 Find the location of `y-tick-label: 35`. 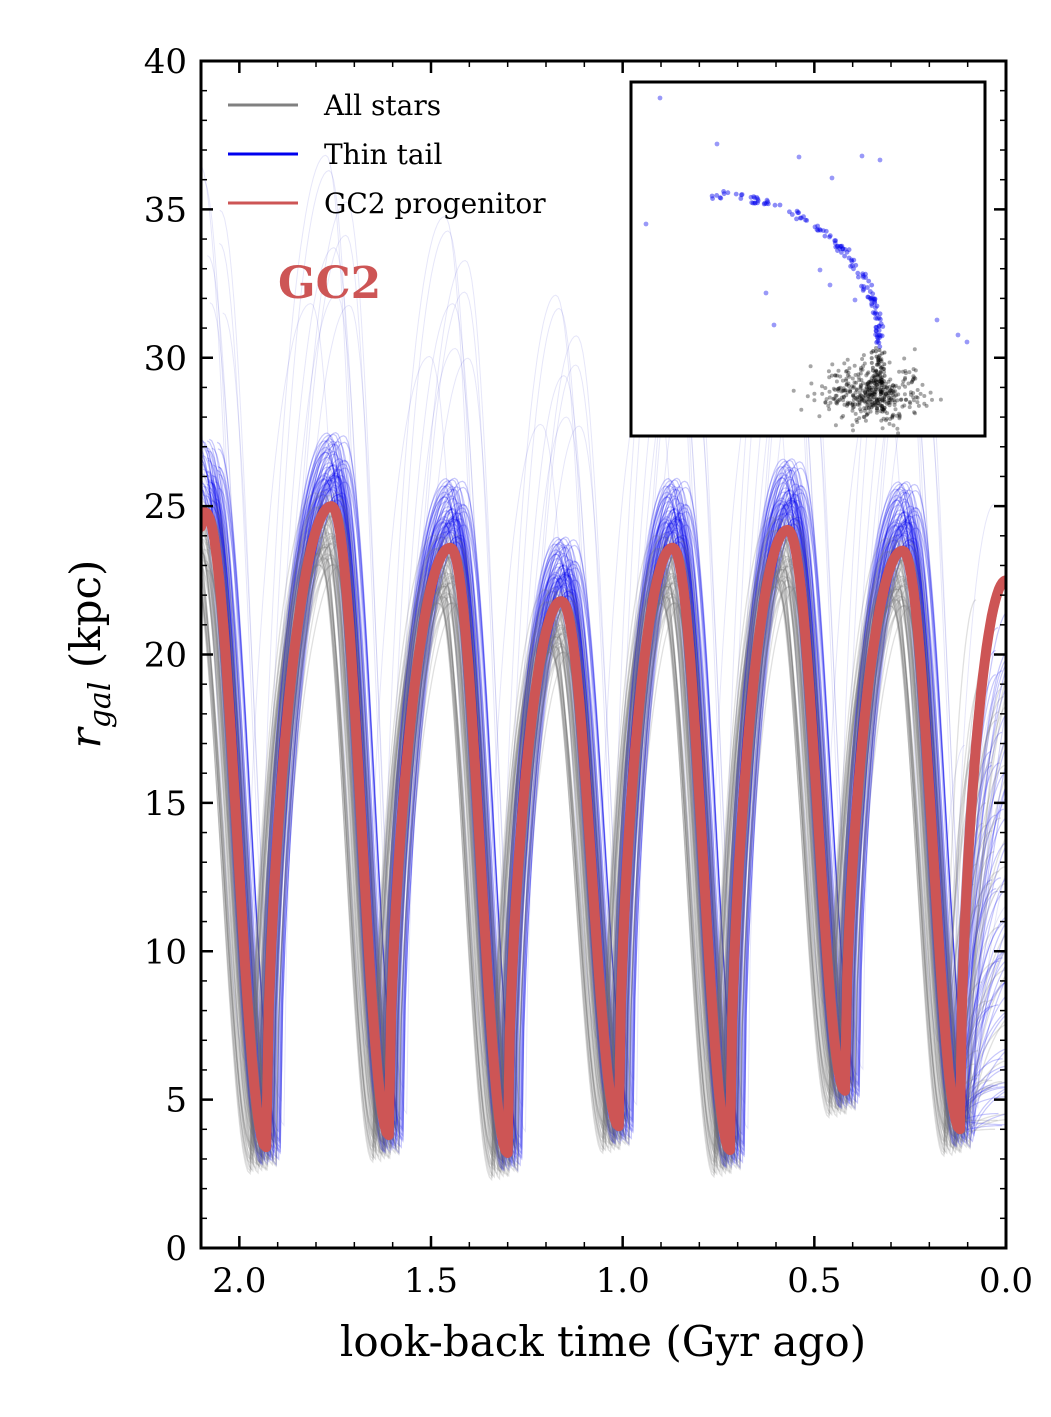

y-tick-label: 35 is located at coordinates (165, 210).